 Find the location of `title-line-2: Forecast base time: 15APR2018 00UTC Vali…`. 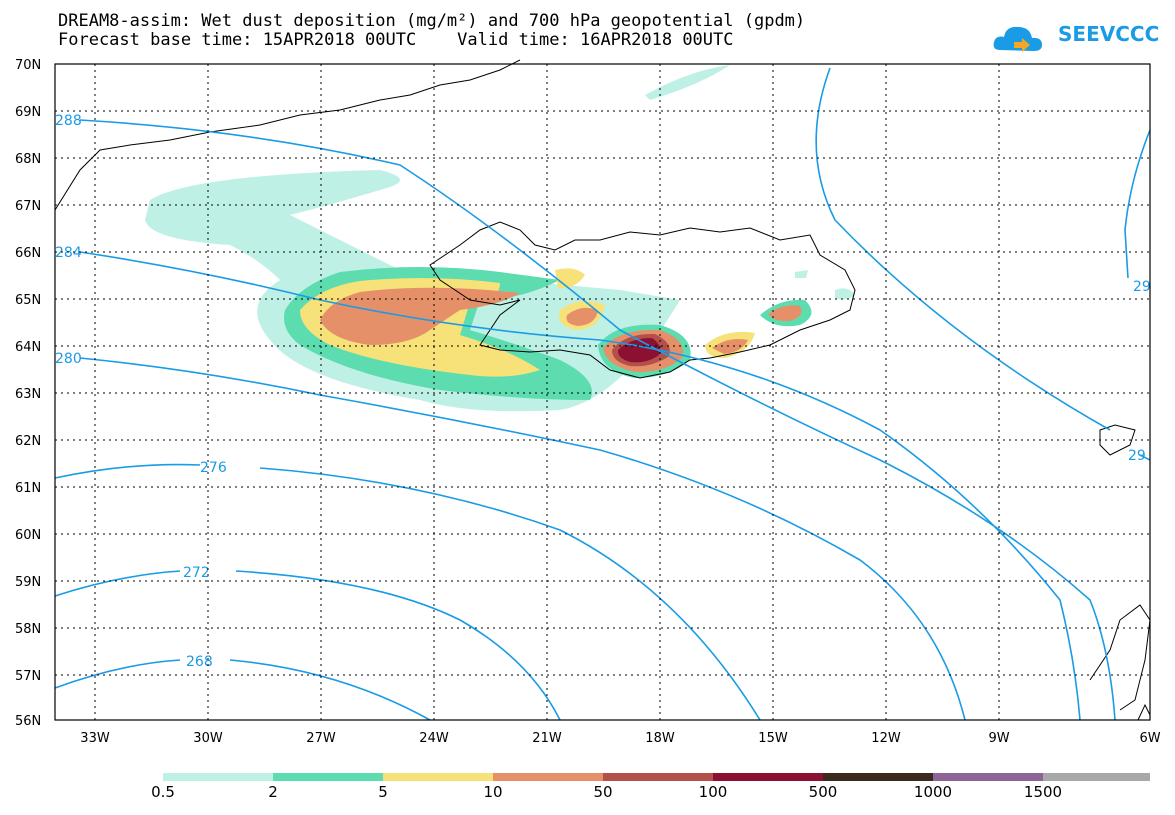

title-line-2: Forecast base time: 15APR2018 00UTC Vali… is located at coordinates (396, 40).